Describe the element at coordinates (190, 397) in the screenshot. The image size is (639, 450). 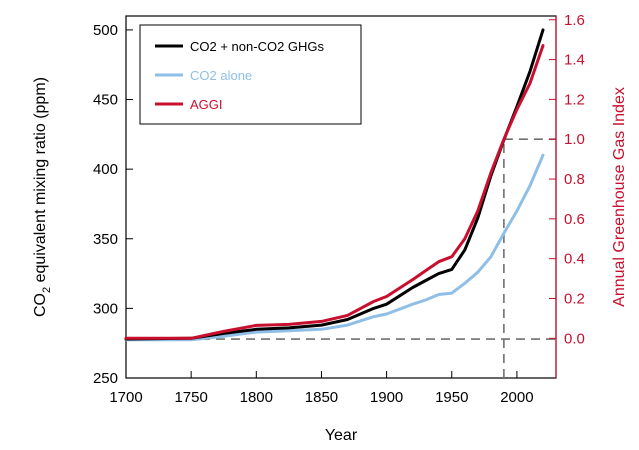
I see `x-tick-label: 1750` at that location.